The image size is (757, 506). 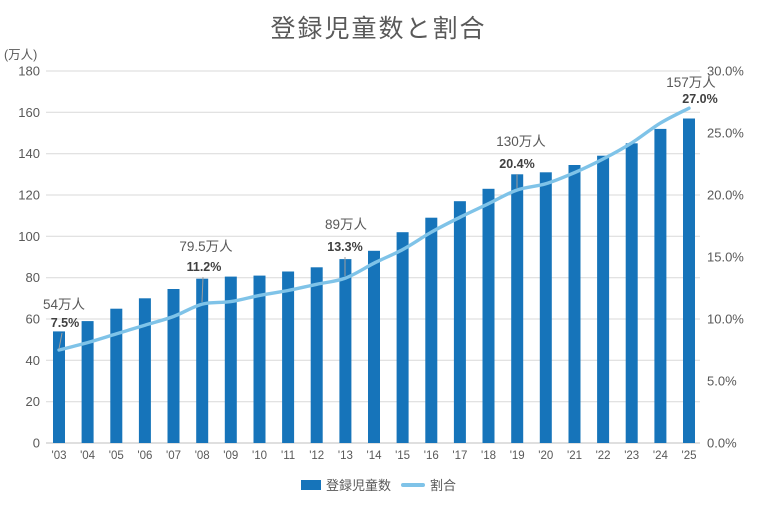 I want to click on chart-title: 登録児童数と割合, so click(x=378, y=29).